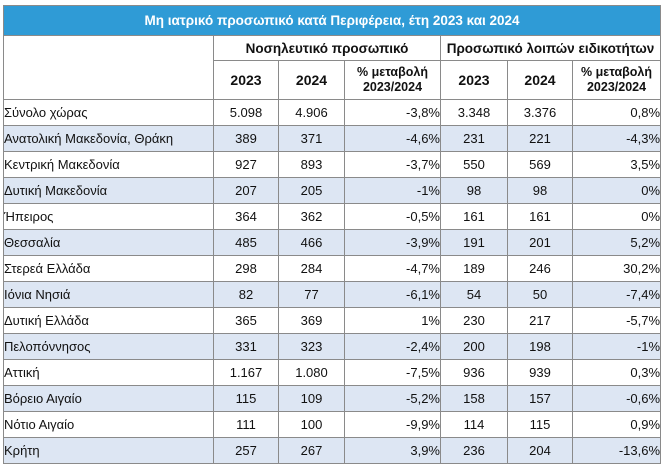 Image resolution: width=664 pixels, height=469 pixels. Describe the element at coordinates (616, 242) in the screenshot. I see `other-change-cell: 5,2%` at that location.